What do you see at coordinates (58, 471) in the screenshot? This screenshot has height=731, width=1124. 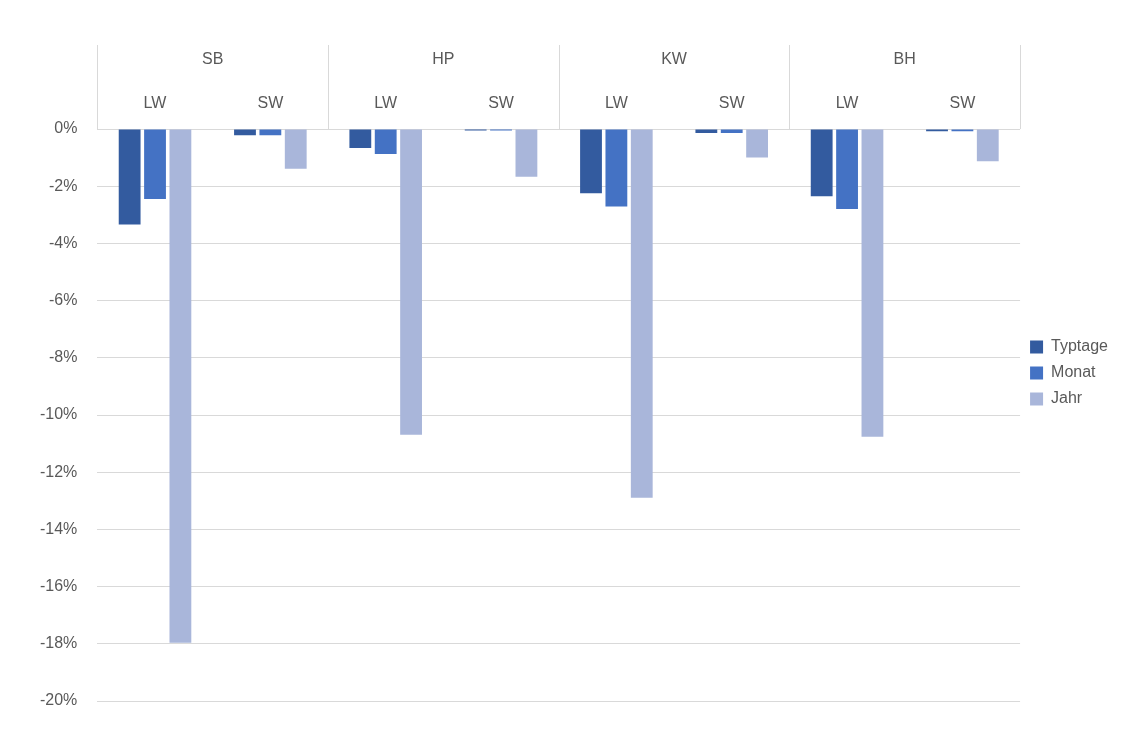 I see `y-tick-label: -12%` at bounding box center [58, 471].